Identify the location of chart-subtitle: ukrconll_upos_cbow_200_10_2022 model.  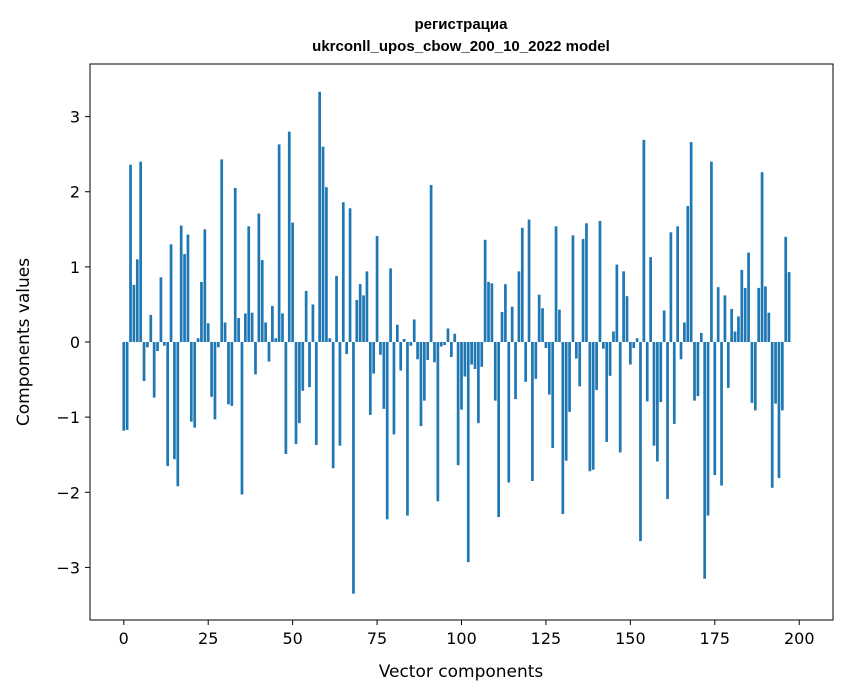
(461, 46).